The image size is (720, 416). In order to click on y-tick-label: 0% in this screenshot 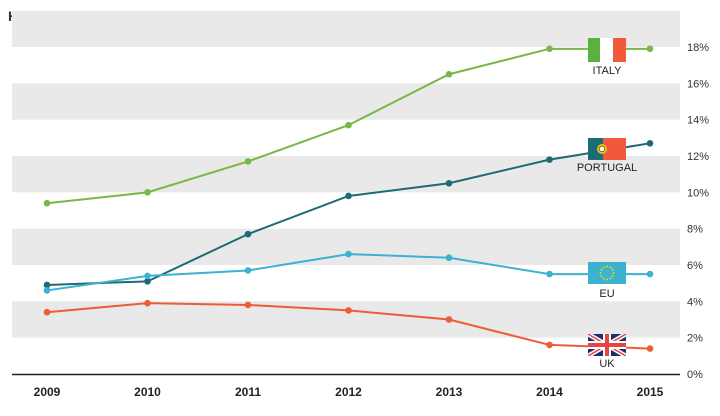, I will do `click(695, 375)`.